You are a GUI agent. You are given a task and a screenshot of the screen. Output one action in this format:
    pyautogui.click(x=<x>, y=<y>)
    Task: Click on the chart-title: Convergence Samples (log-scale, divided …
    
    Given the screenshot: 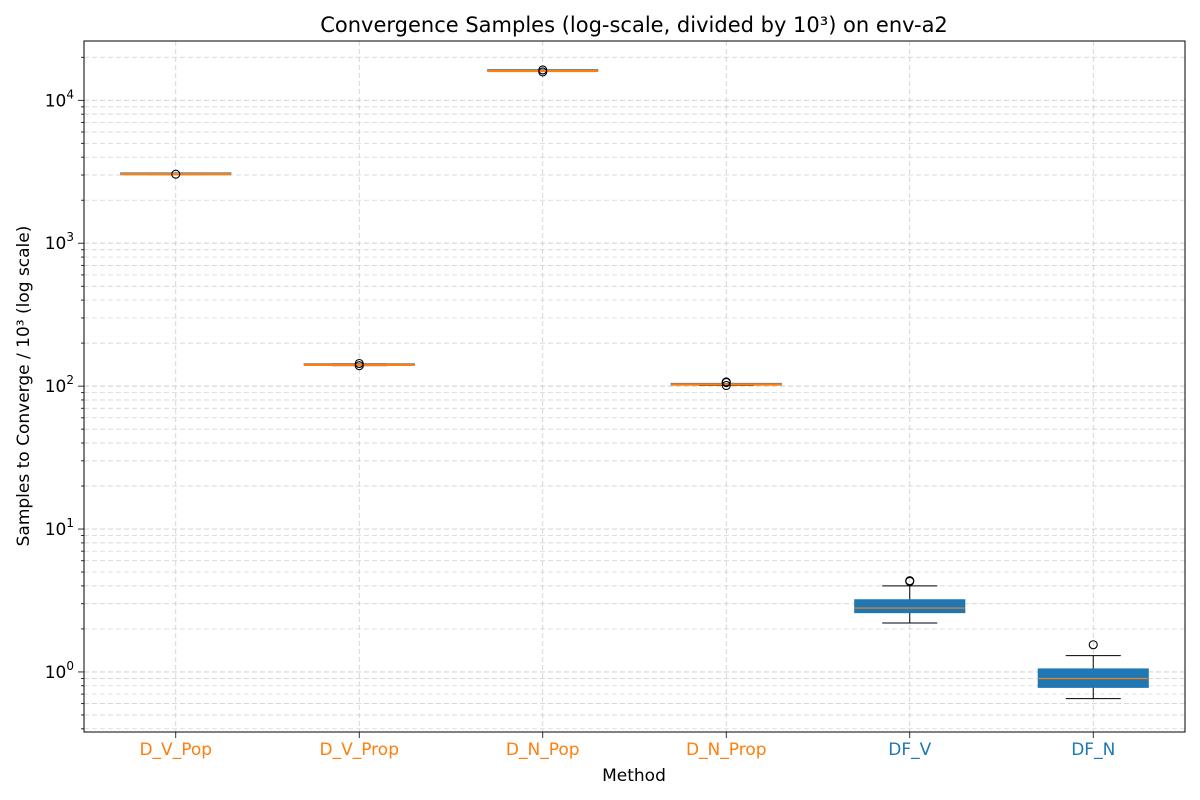 What is the action you would take?
    pyautogui.click(x=634, y=25)
    